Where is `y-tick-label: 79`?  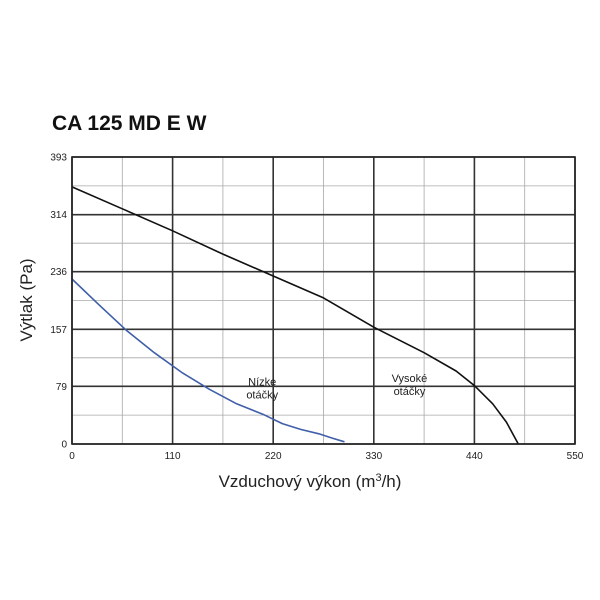
y-tick-label: 79 is located at coordinates (62, 387).